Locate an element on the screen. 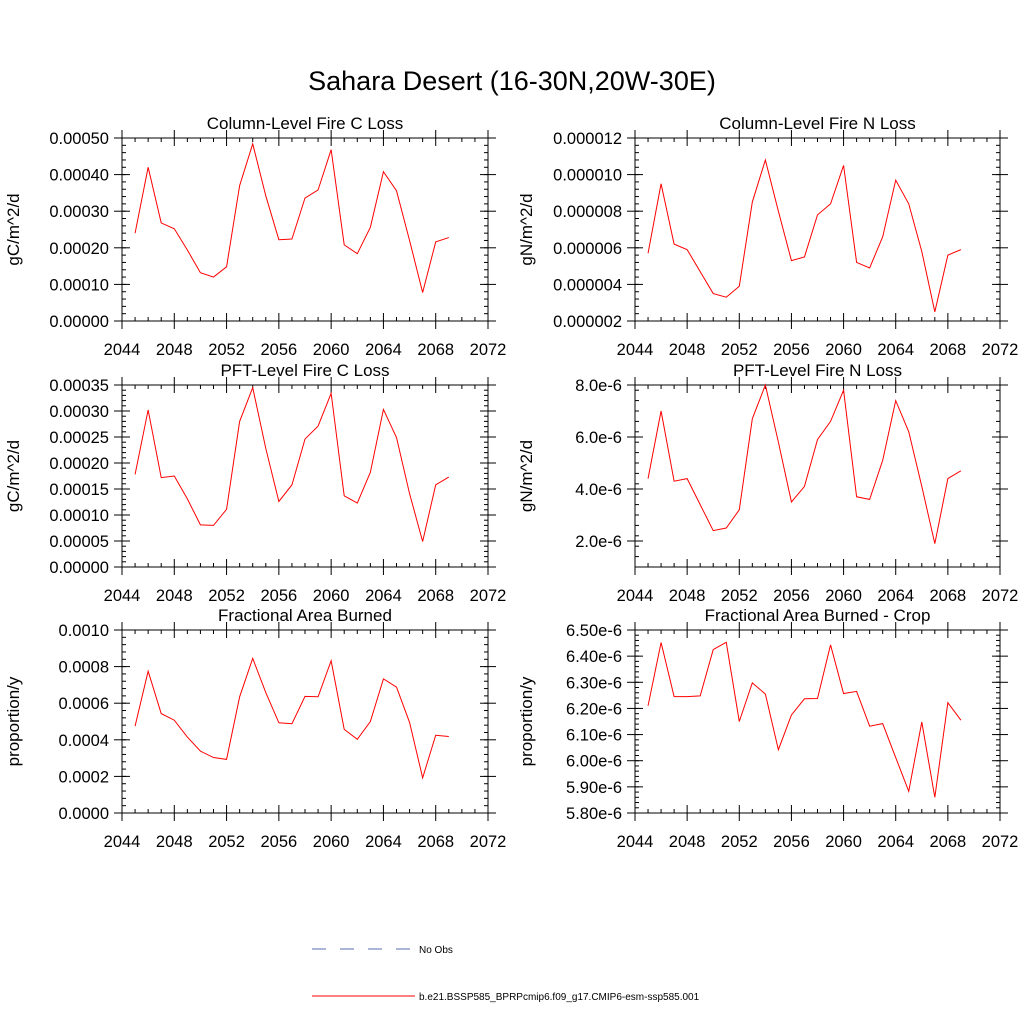 This screenshot has width=1024, height=1024. y-tick-label: 0.00035 is located at coordinates (79, 386).